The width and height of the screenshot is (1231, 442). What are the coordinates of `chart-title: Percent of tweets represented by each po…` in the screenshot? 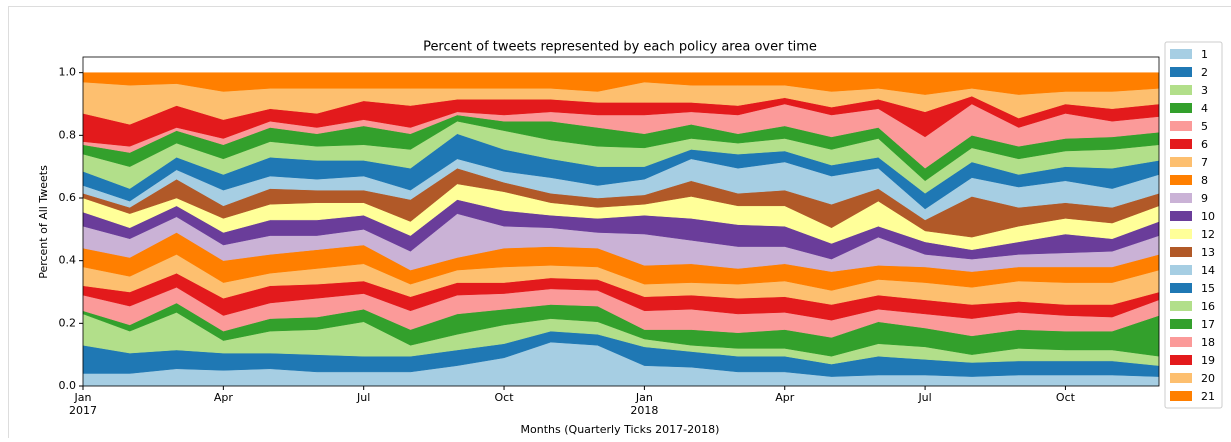 It's located at (620, 47).